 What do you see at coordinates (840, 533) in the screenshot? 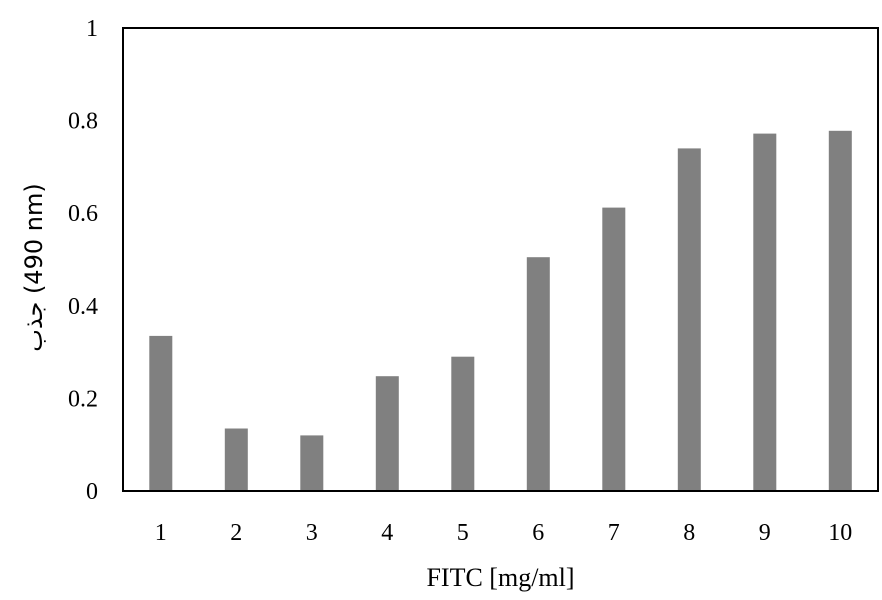
I see `x-tick-label-10: 10` at bounding box center [840, 533].